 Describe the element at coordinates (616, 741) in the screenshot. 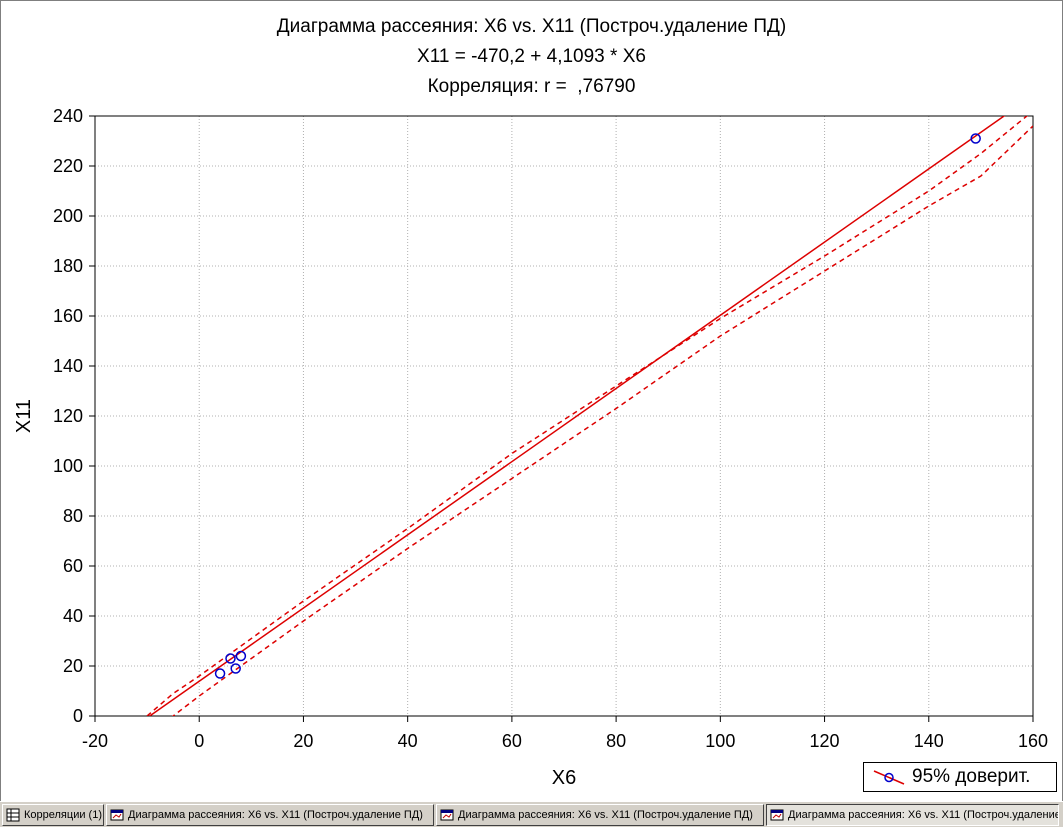

I see `x-tick-label: 80` at that location.